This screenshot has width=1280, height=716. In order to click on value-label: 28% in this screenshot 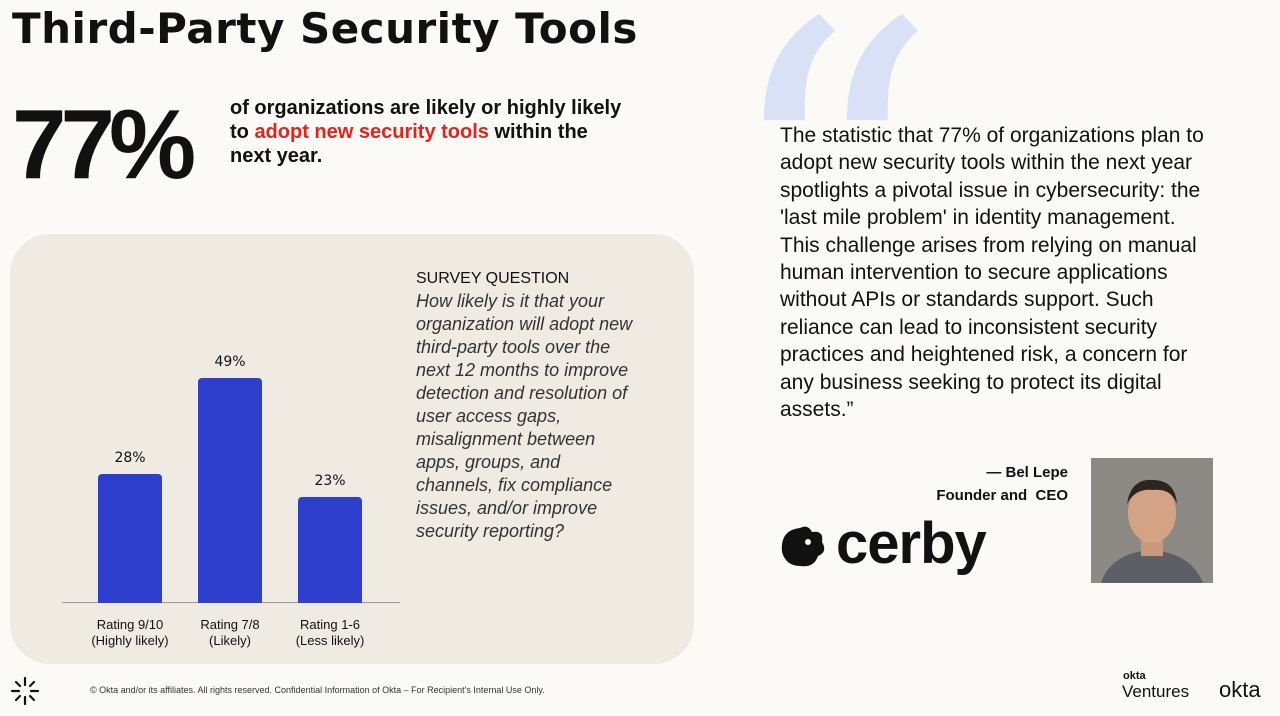, I will do `click(130, 458)`.